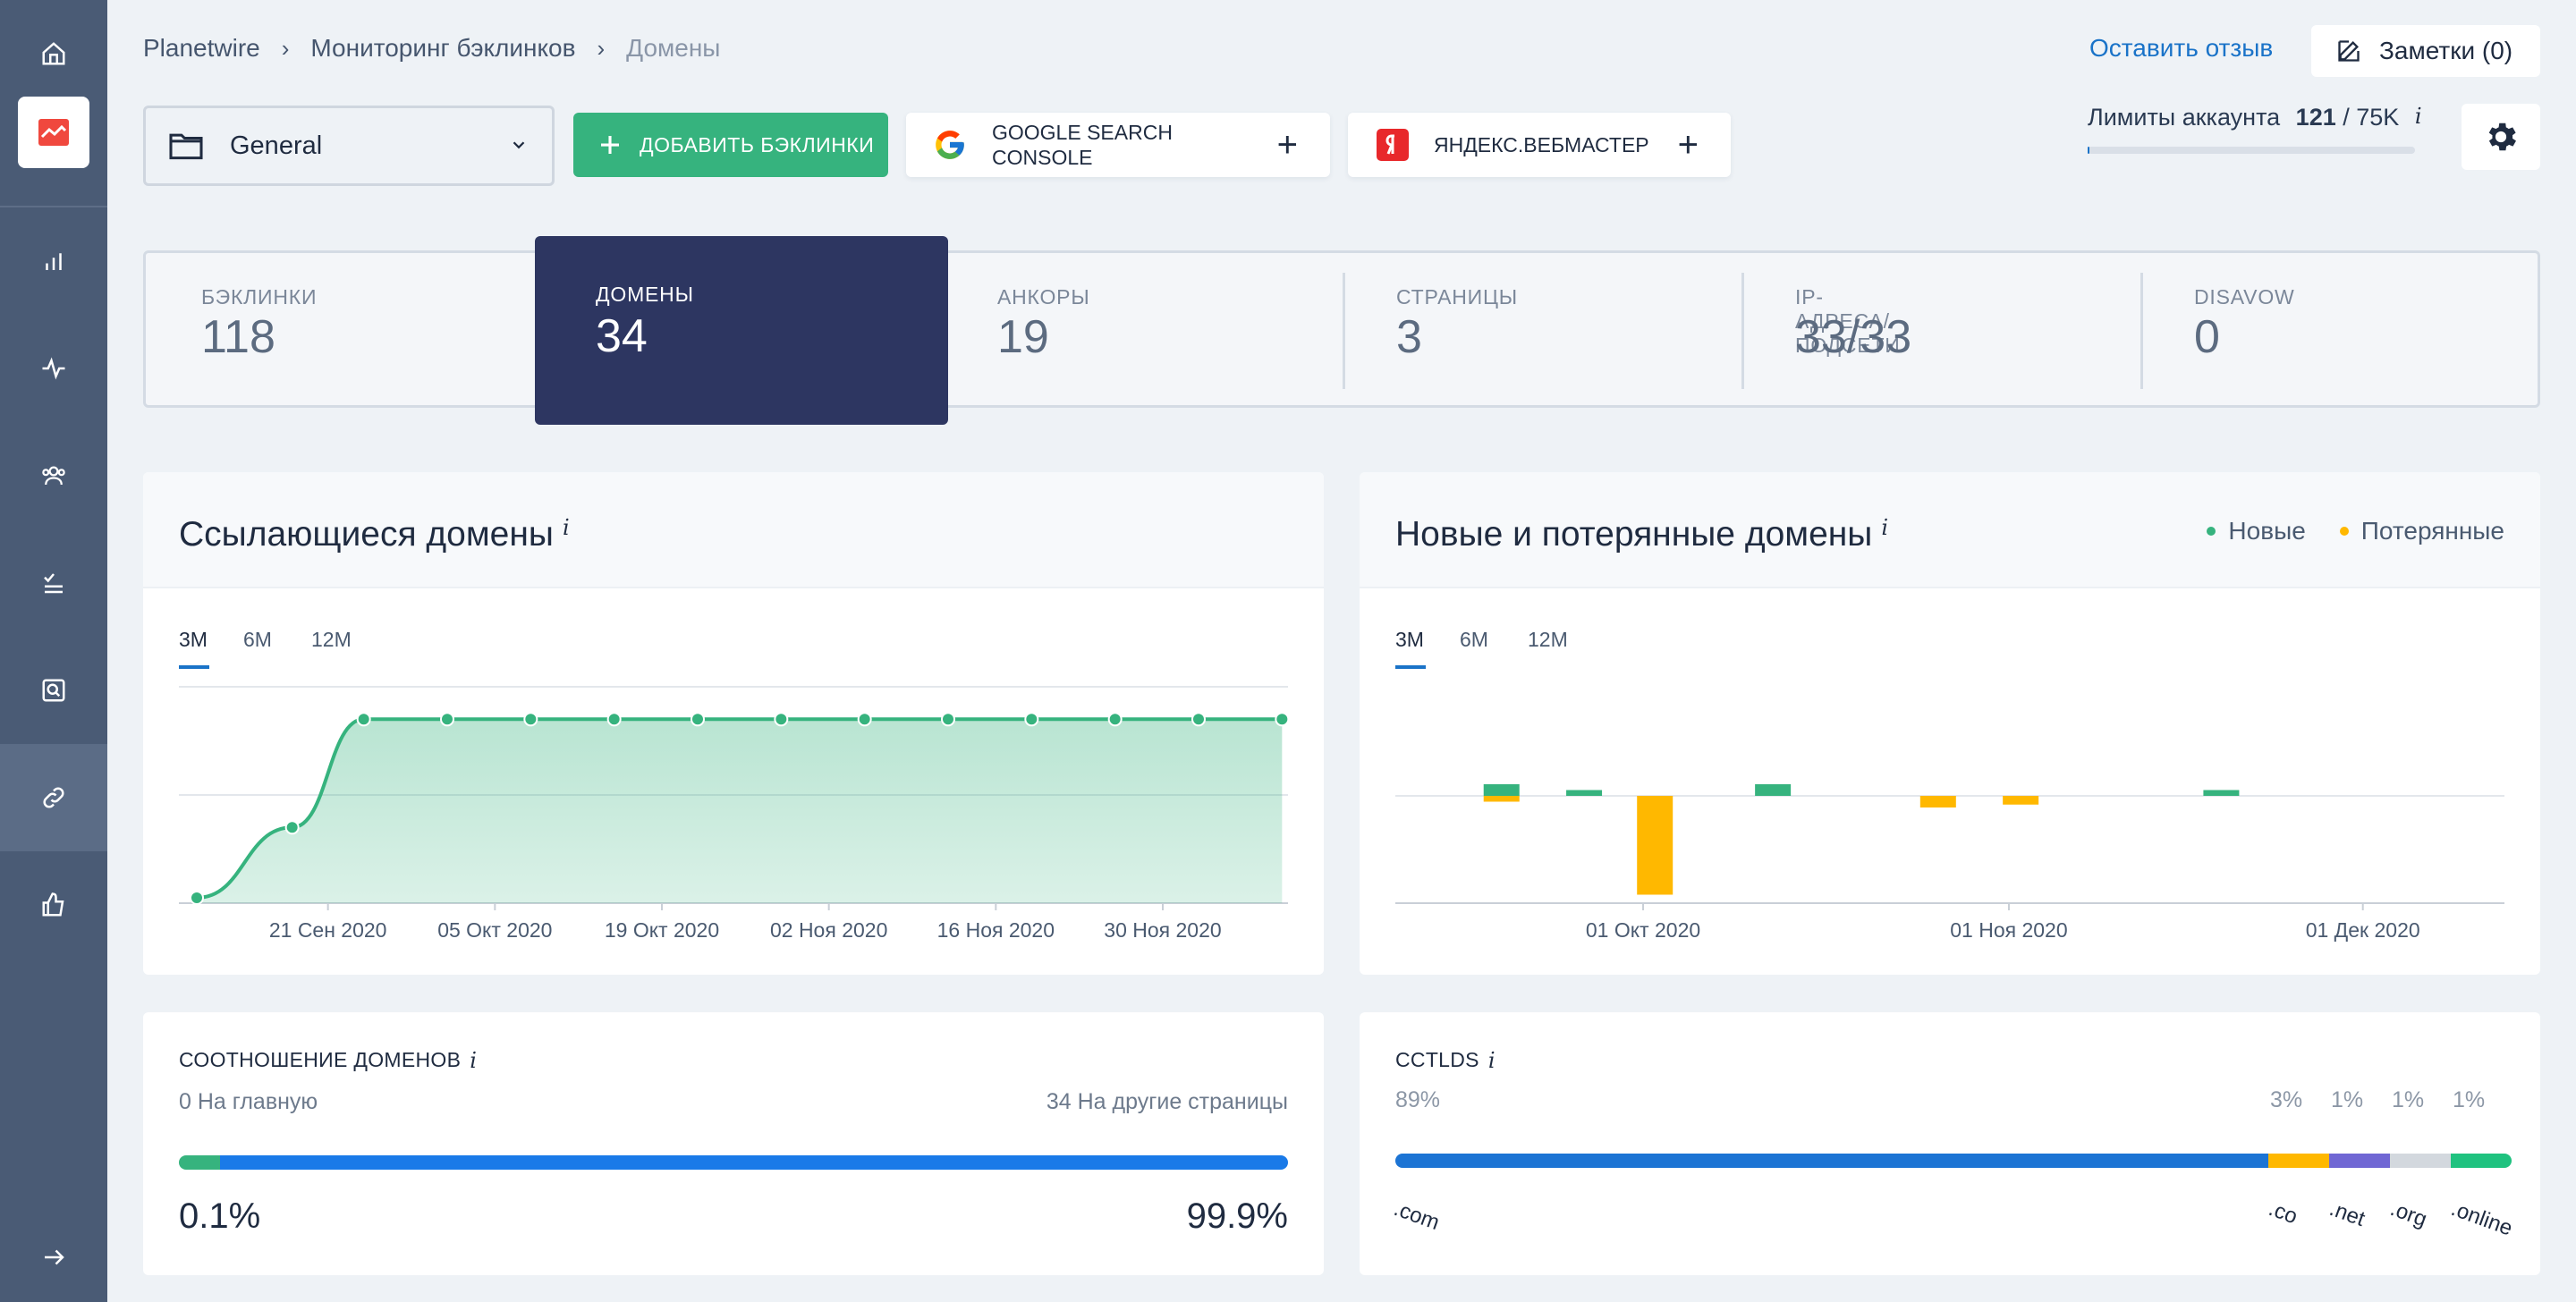  I want to click on add-backlinks-button: ДОБАВИТЬ БЭКЛИНКИ, so click(730, 145).